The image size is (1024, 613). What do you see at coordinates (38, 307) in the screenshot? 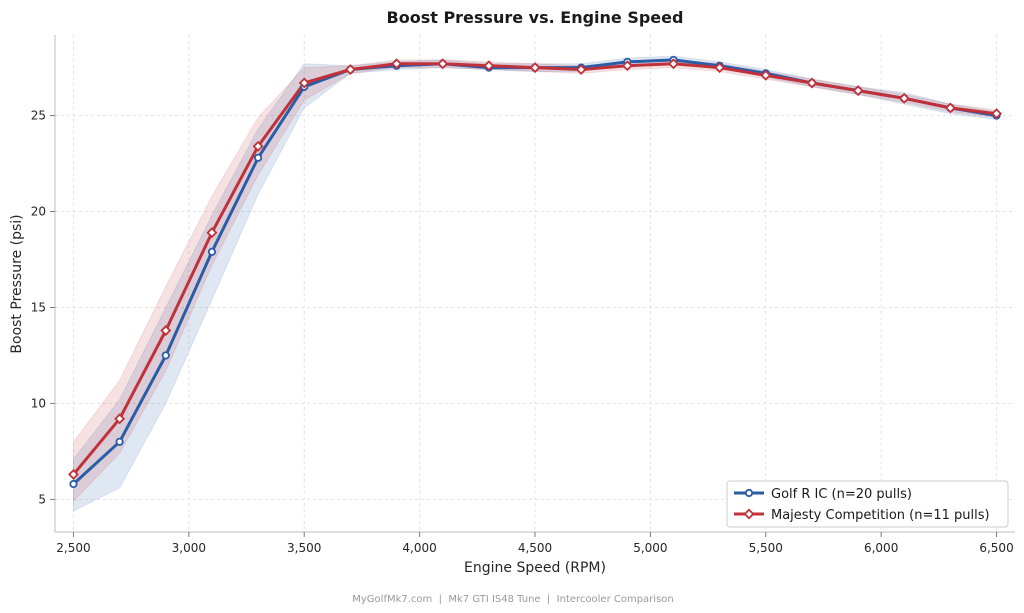
I see `y-tick-label: 15` at bounding box center [38, 307].